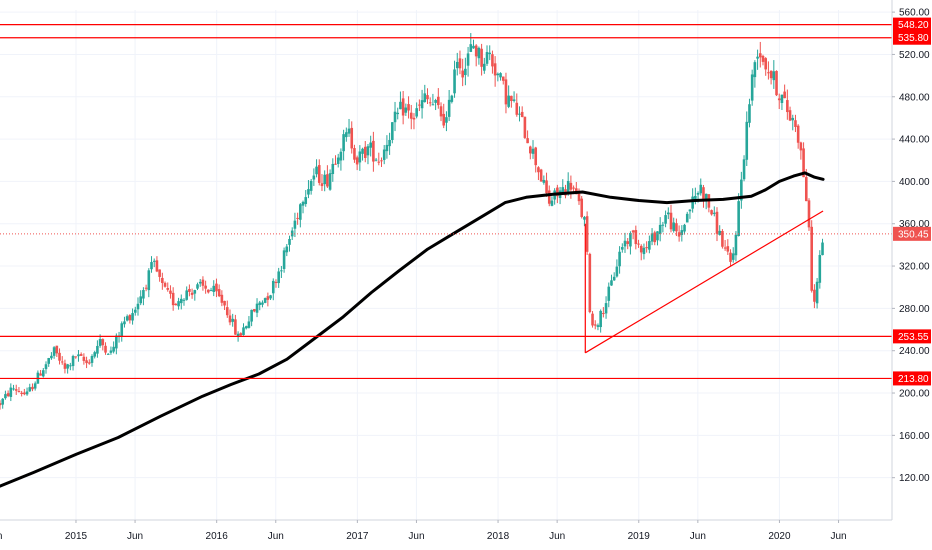 The image size is (932, 550). What do you see at coordinates (912, 233) in the screenshot?
I see `current-price-tag-bg` at bounding box center [912, 233].